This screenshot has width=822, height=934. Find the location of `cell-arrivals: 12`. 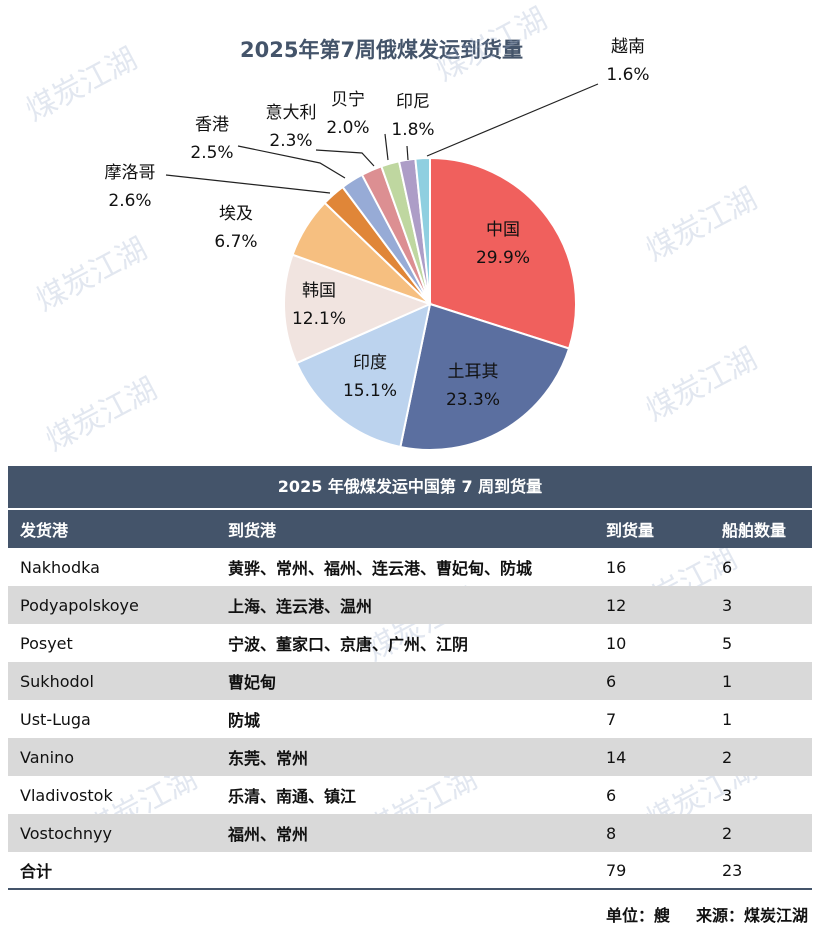

cell-arrivals: 12 is located at coordinates (616, 605).